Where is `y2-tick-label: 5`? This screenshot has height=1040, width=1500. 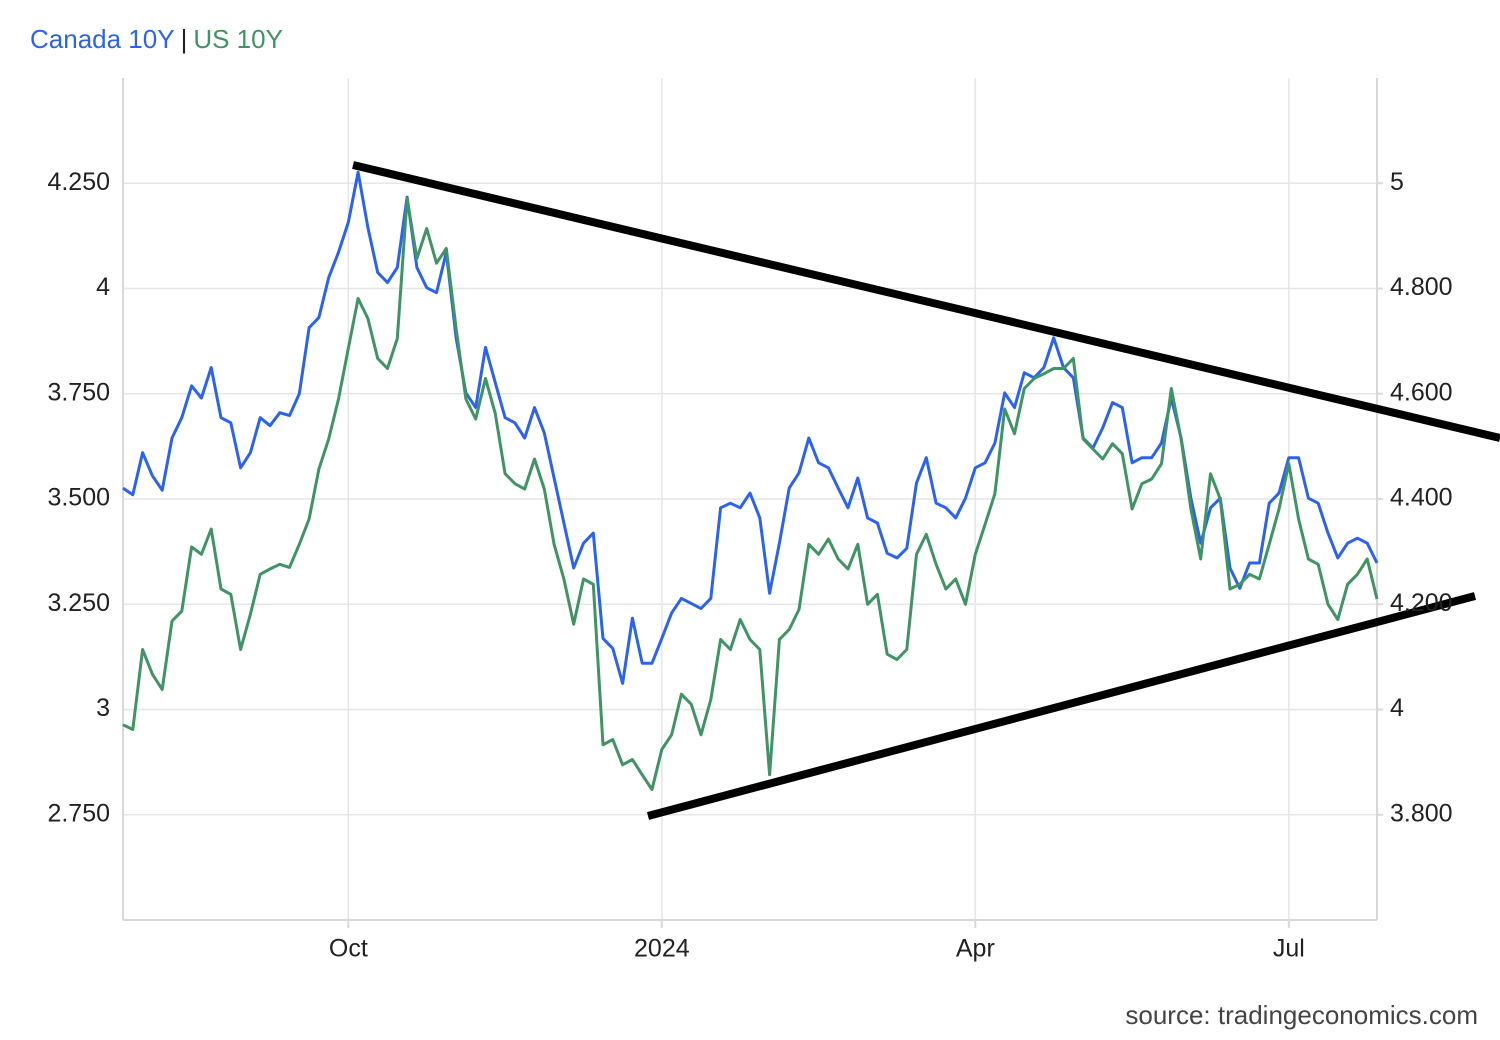
y2-tick-label: 5 is located at coordinates (1397, 182).